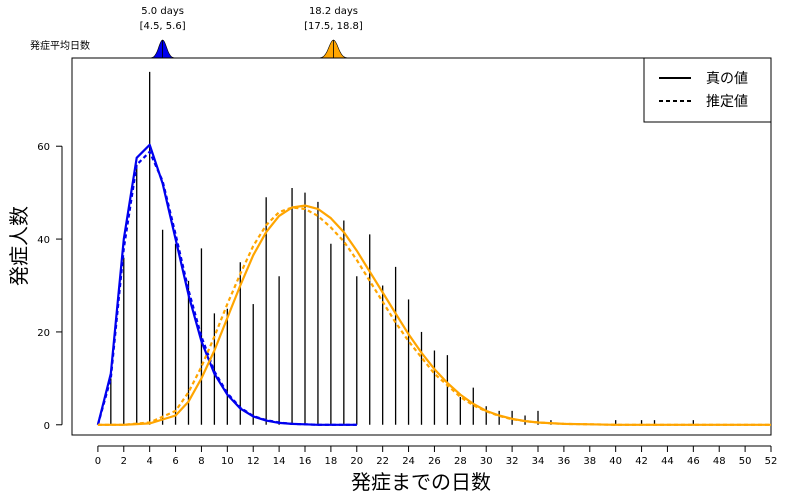 The width and height of the screenshot is (800, 500). I want to click on y-tick-label-40: 40, so click(43, 240).